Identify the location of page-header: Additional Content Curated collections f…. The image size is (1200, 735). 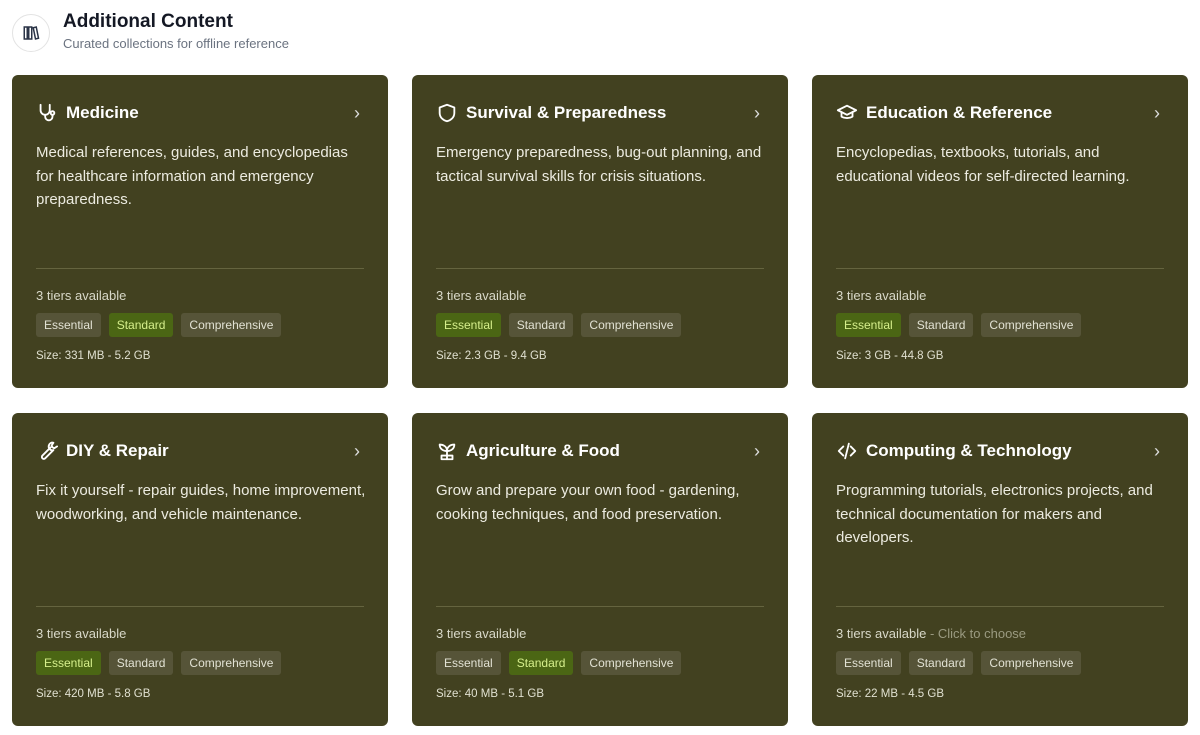
(150, 31).